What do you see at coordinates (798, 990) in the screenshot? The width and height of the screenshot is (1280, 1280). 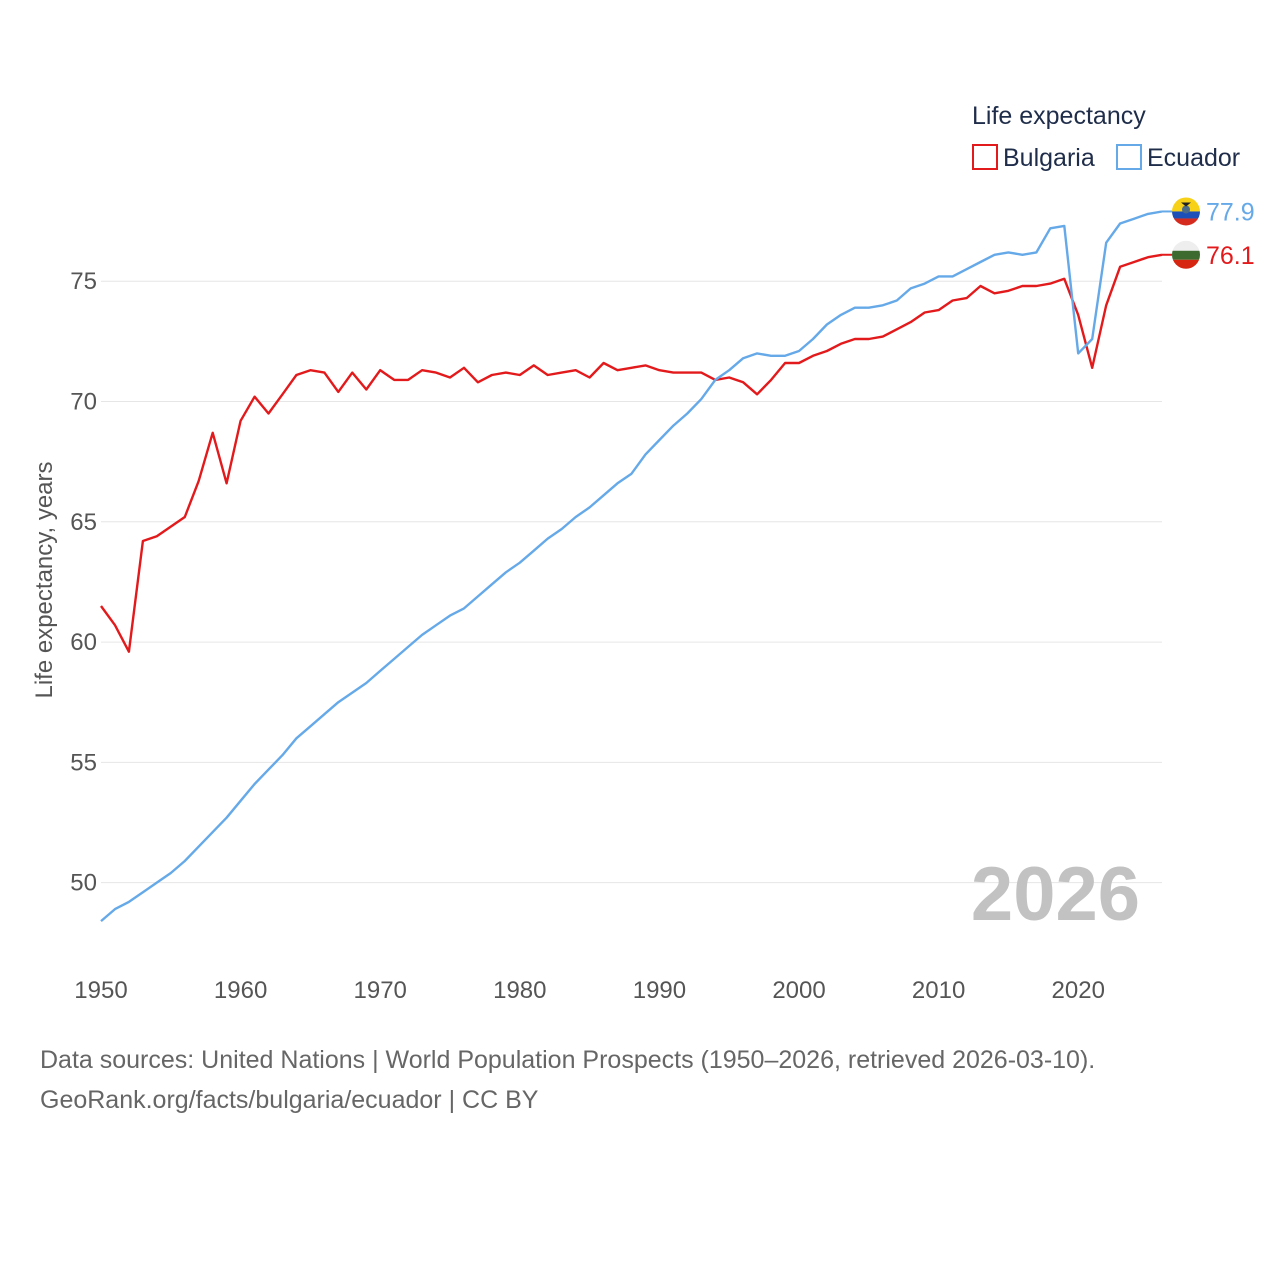 I see `x-tick-2000: 2000` at bounding box center [798, 990].